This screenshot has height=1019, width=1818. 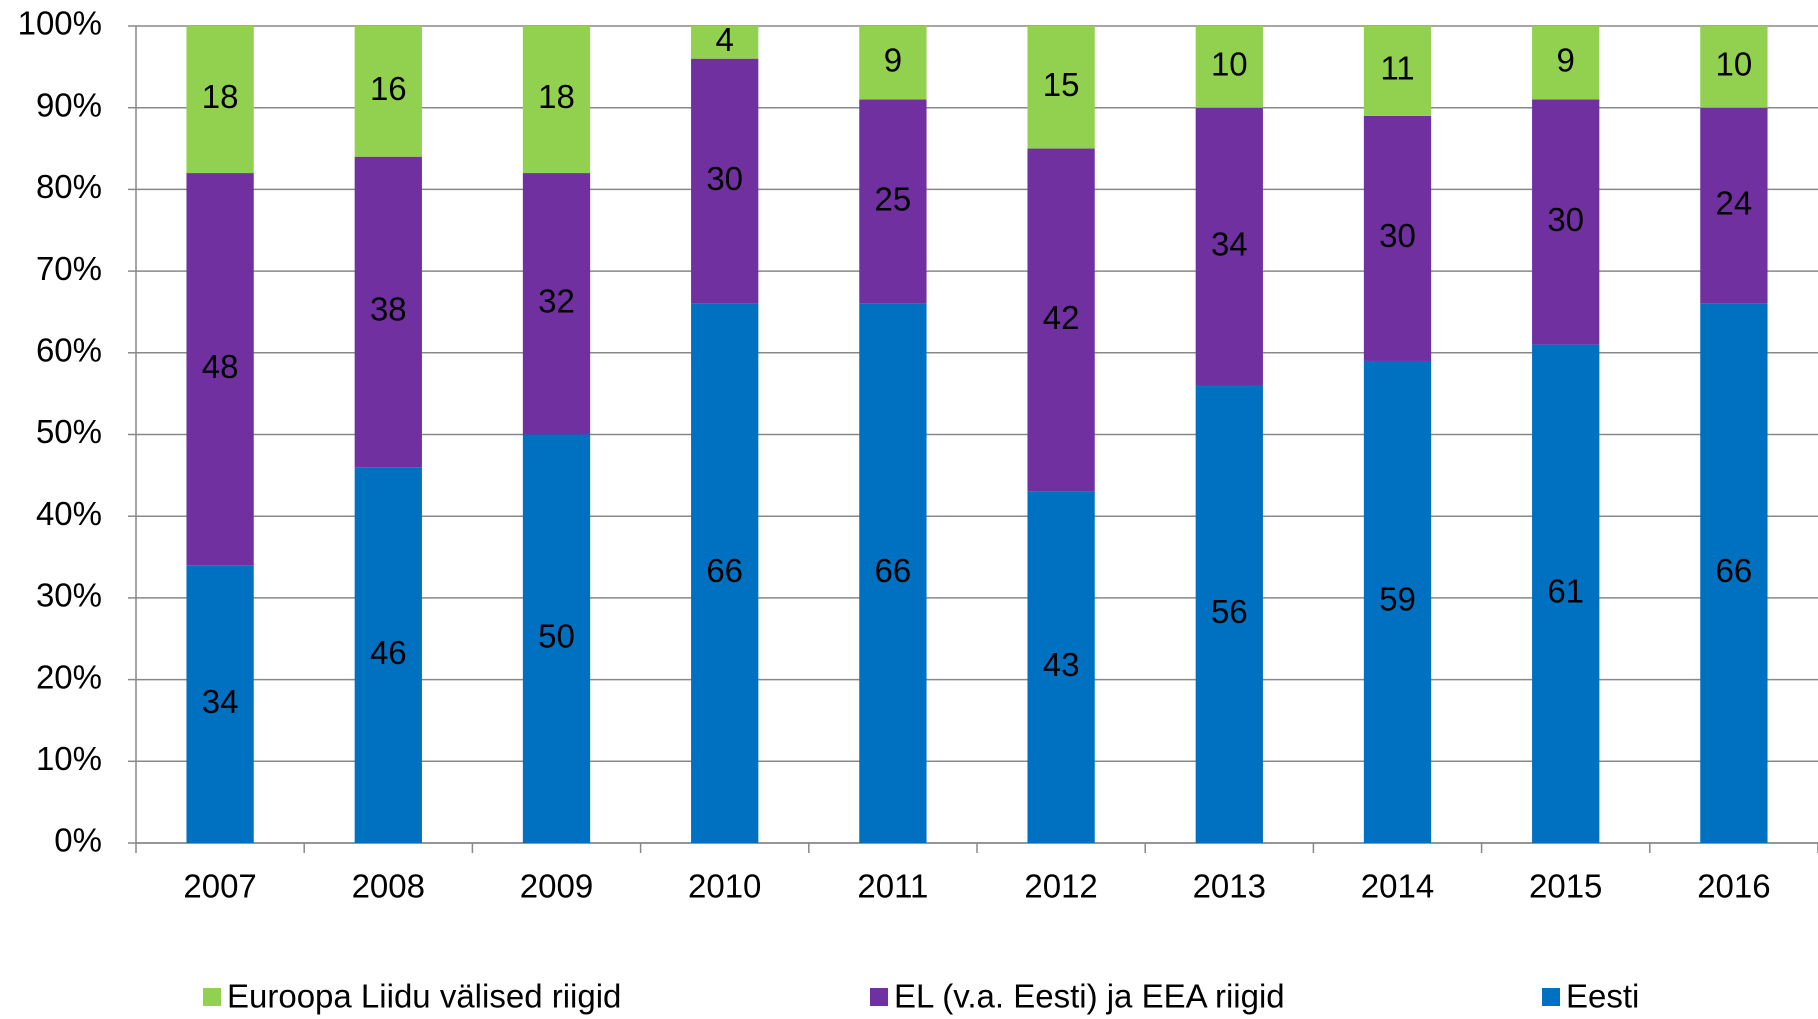 I want to click on y-tick-label: 60%, so click(x=69, y=350).